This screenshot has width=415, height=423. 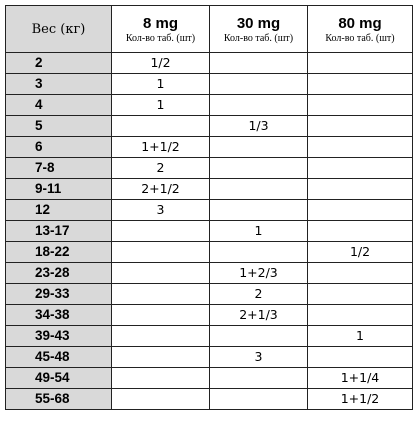 What do you see at coordinates (258, 38) in the screenshot?
I see `dose-30mg-sublabel: Кол-во таб. (шт)` at bounding box center [258, 38].